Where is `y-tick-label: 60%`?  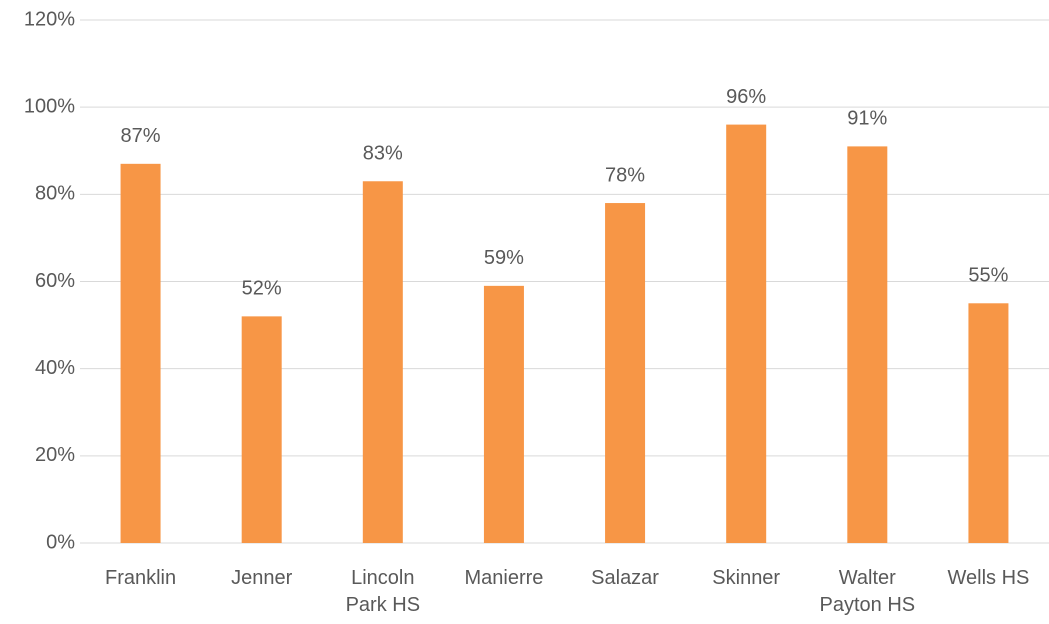 y-tick-label: 60% is located at coordinates (55, 281).